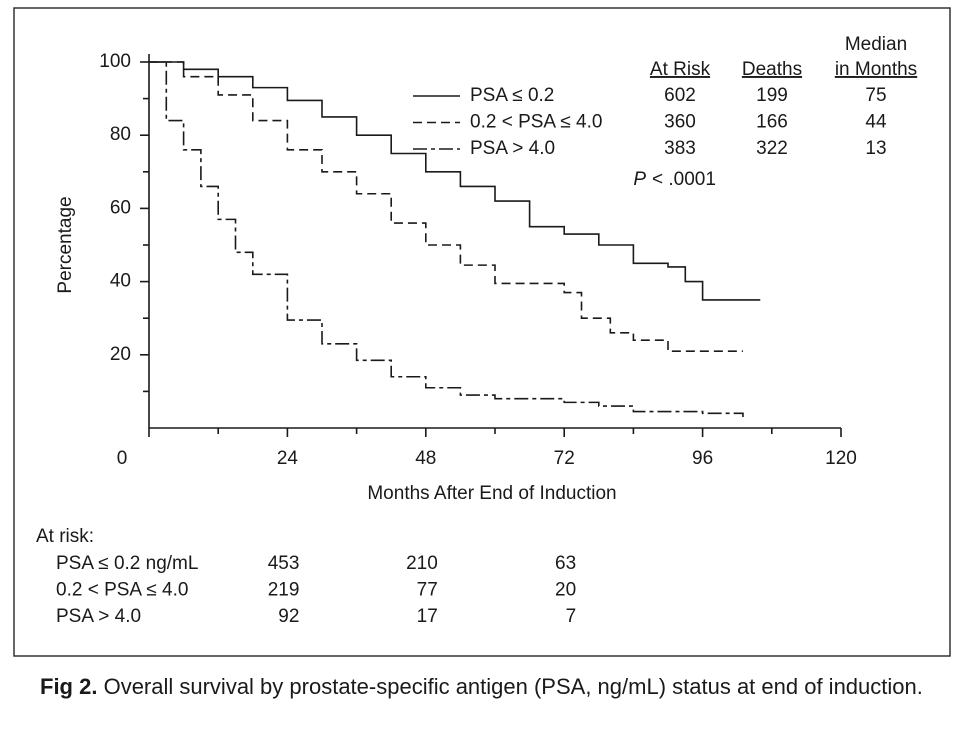 This screenshot has height=740, width=968. What do you see at coordinates (284, 563) in the screenshot?
I see `risk-count: 453` at bounding box center [284, 563].